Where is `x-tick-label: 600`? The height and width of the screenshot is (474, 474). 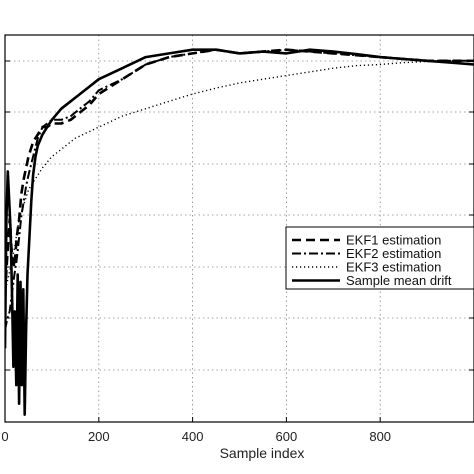 x-tick-label: 600 is located at coordinates (287, 436).